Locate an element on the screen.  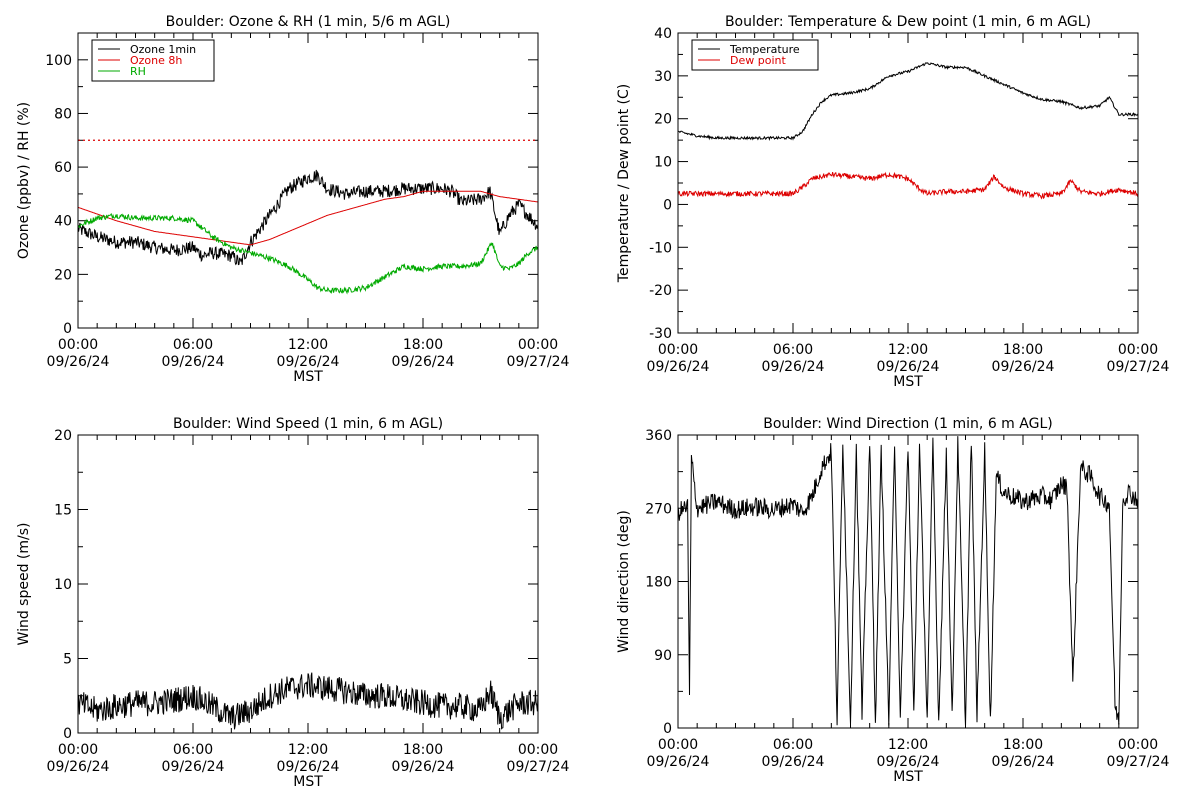
y-tick-label: 90 is located at coordinates (663, 656).